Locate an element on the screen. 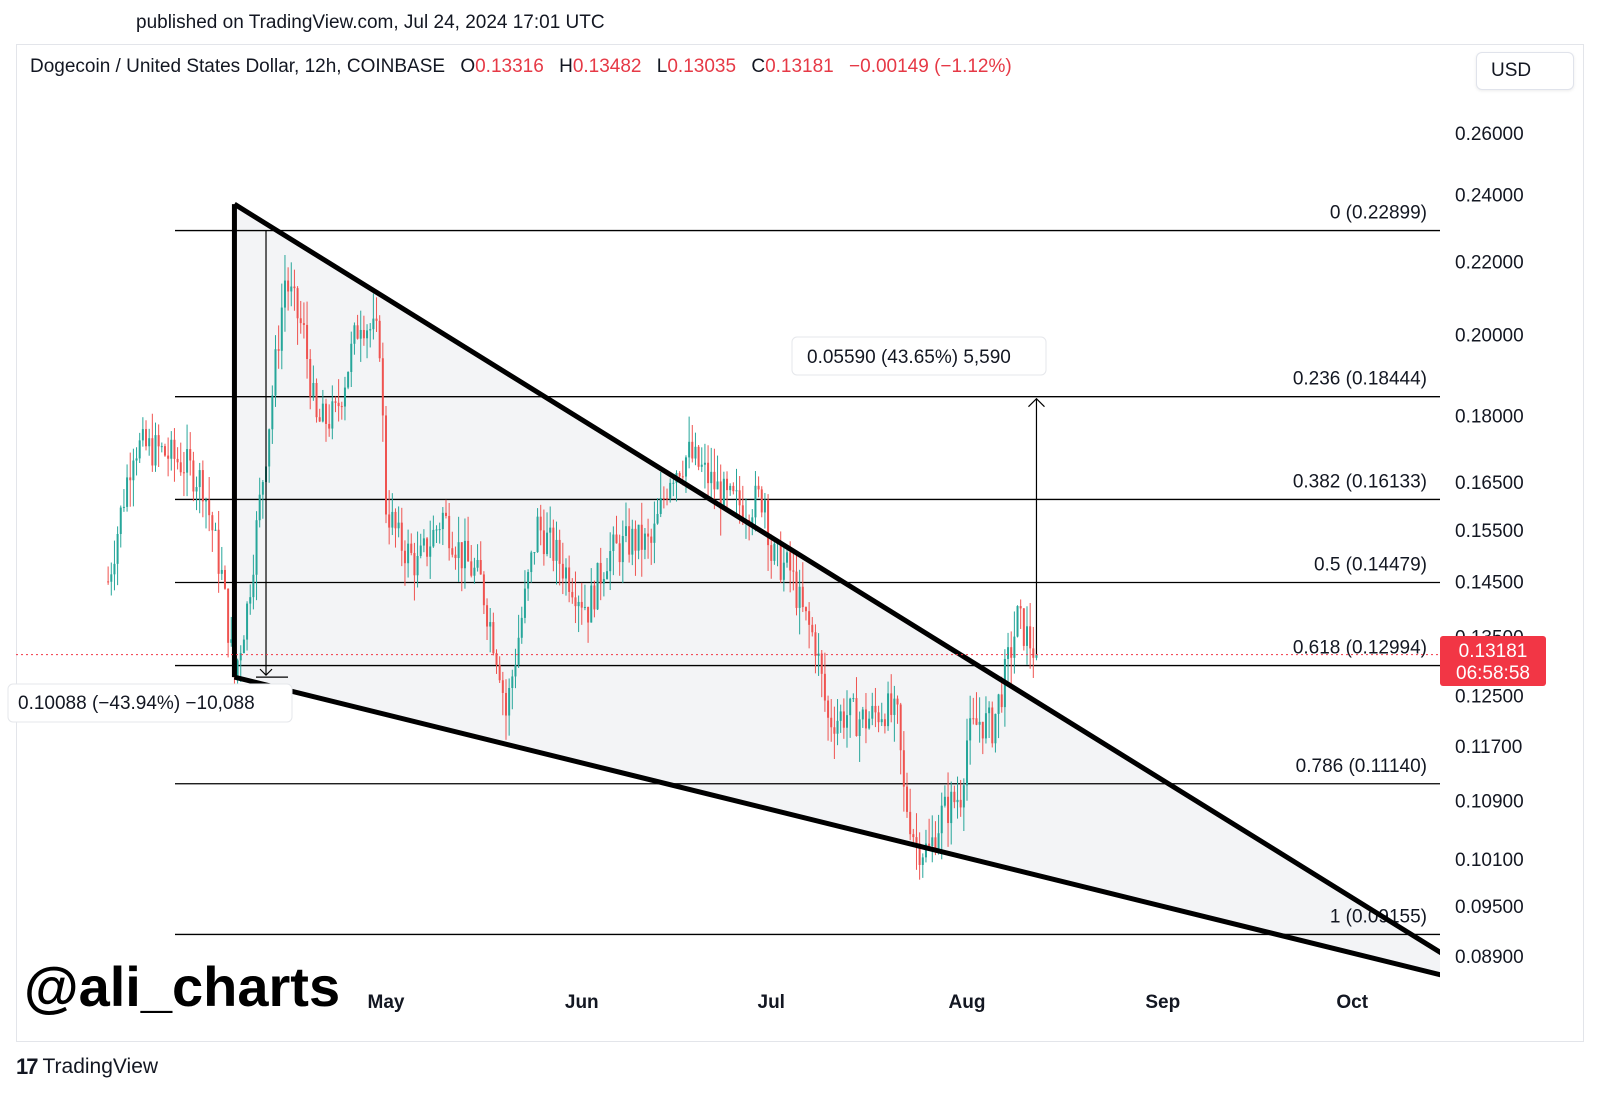  y-axis-tick-label: 0.20000 is located at coordinates (1489, 335).